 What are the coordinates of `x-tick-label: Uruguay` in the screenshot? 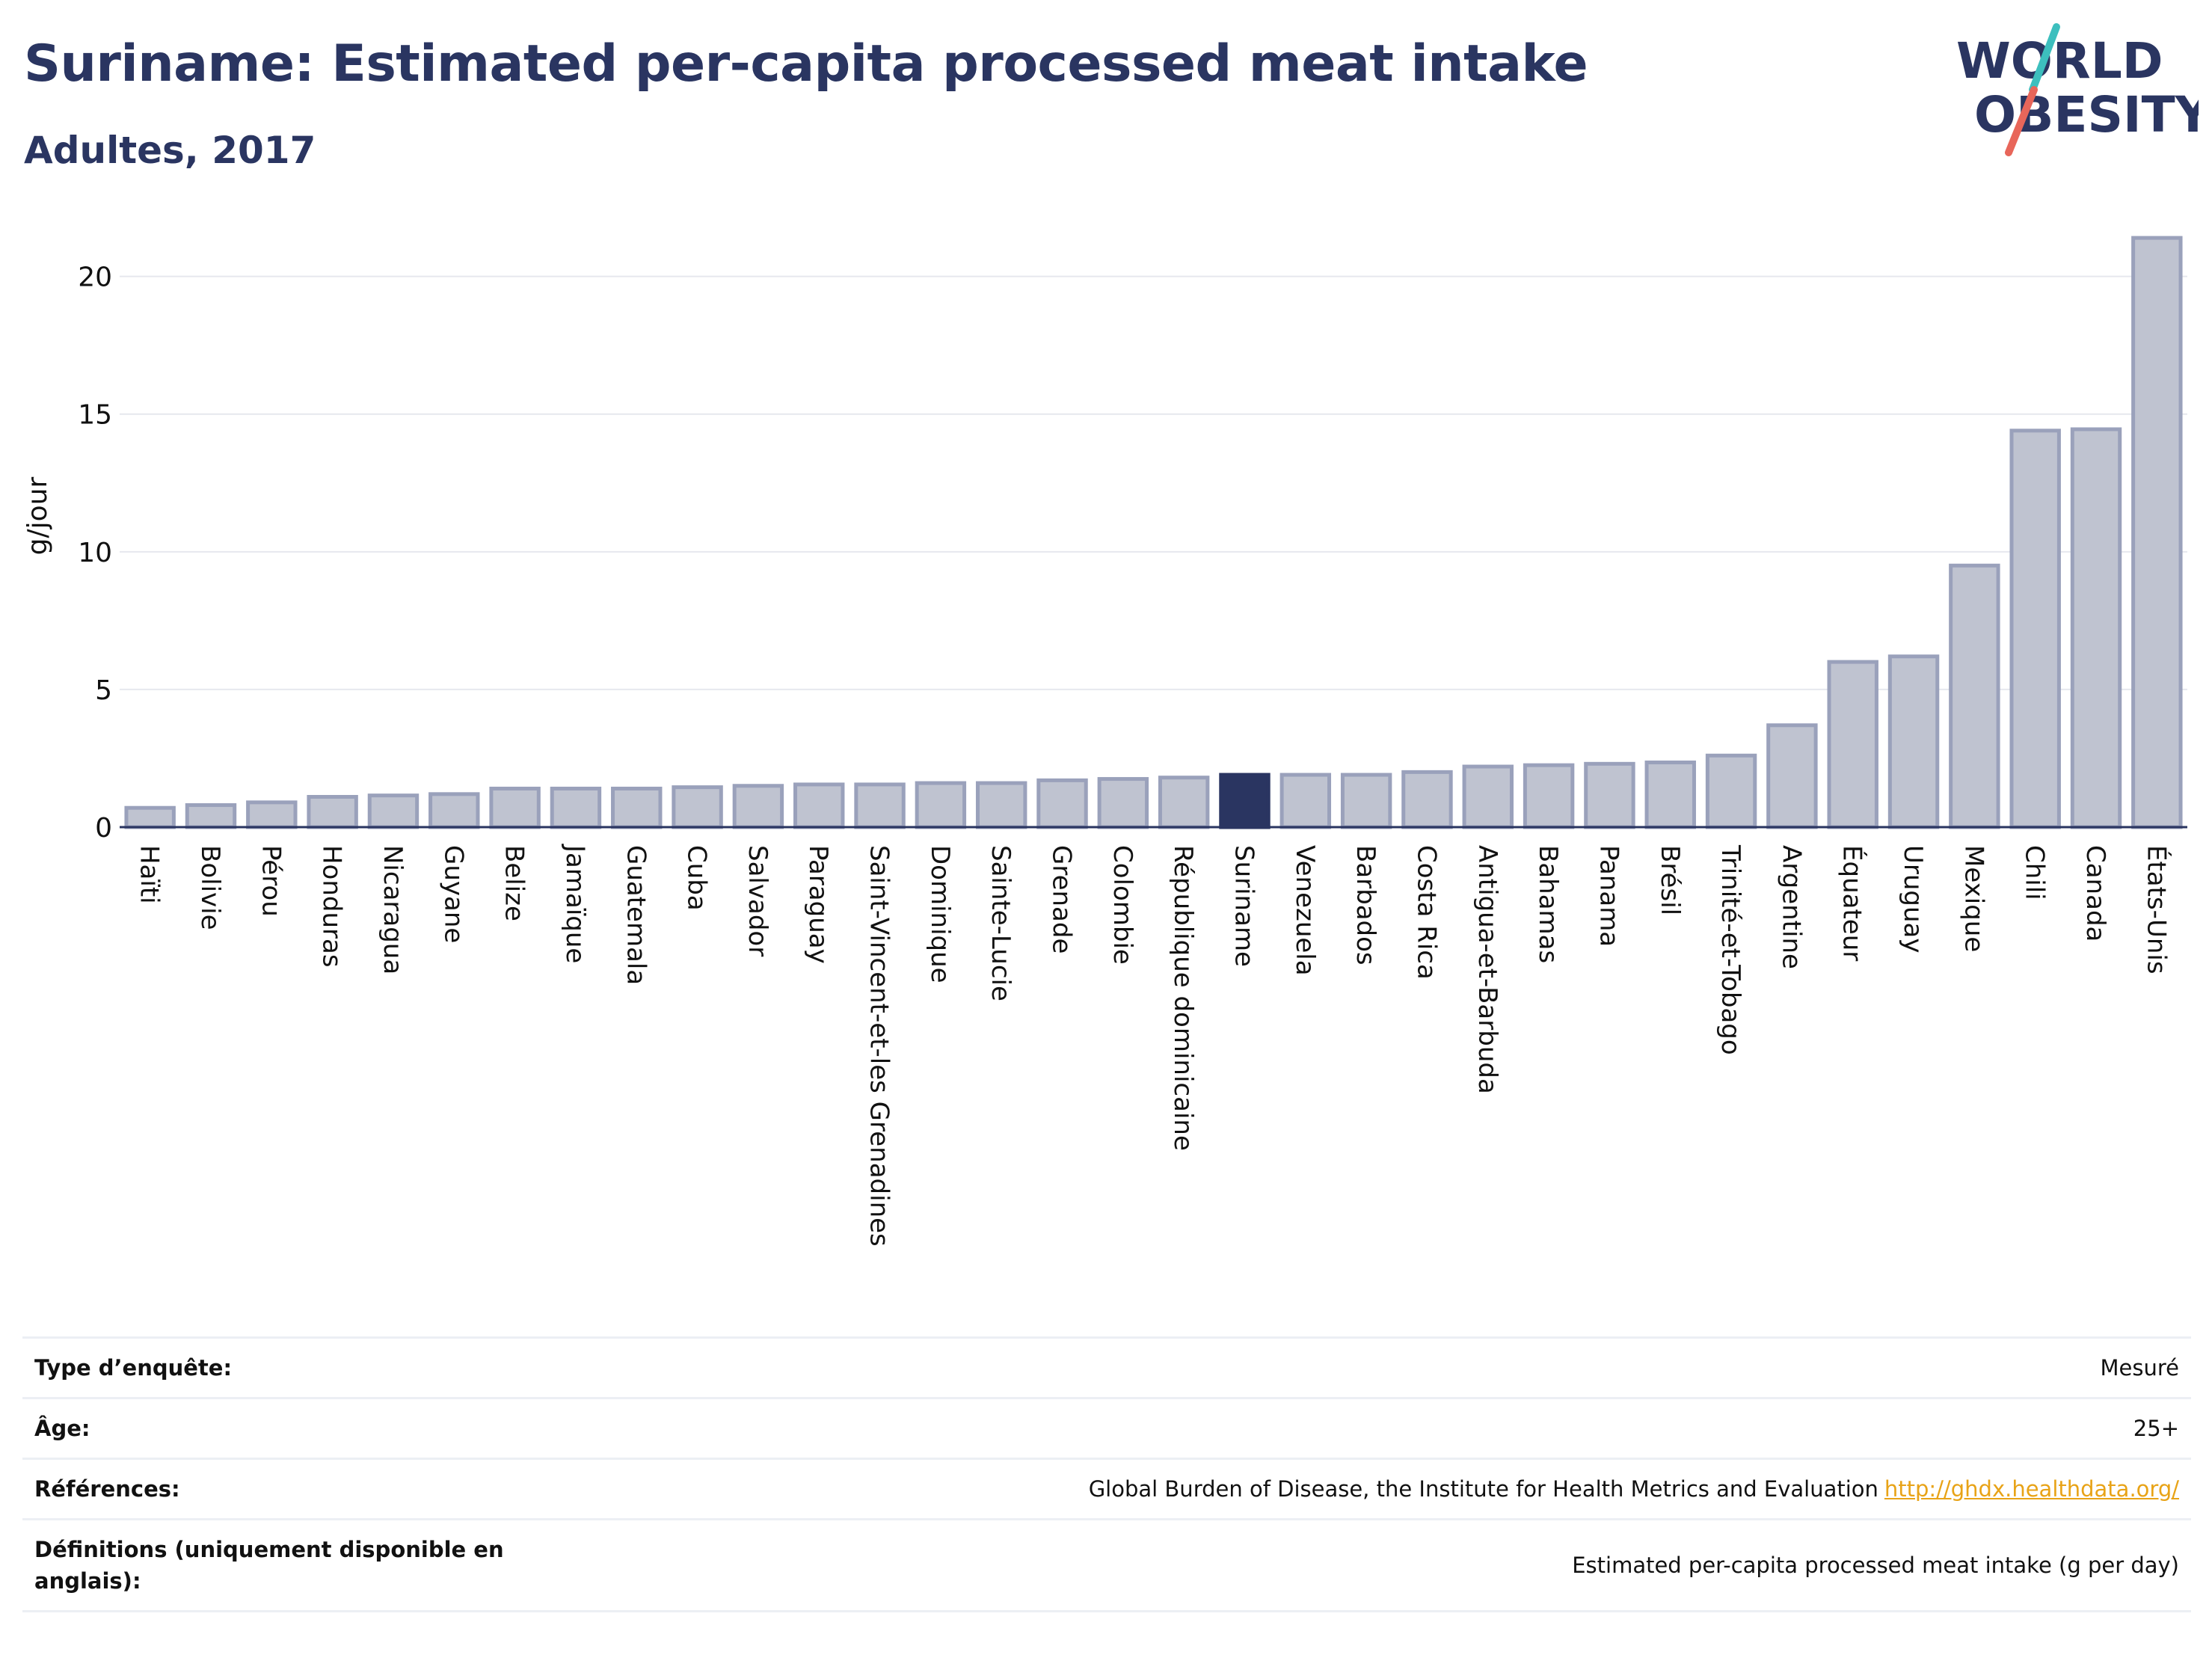 It's located at (1913, 899).